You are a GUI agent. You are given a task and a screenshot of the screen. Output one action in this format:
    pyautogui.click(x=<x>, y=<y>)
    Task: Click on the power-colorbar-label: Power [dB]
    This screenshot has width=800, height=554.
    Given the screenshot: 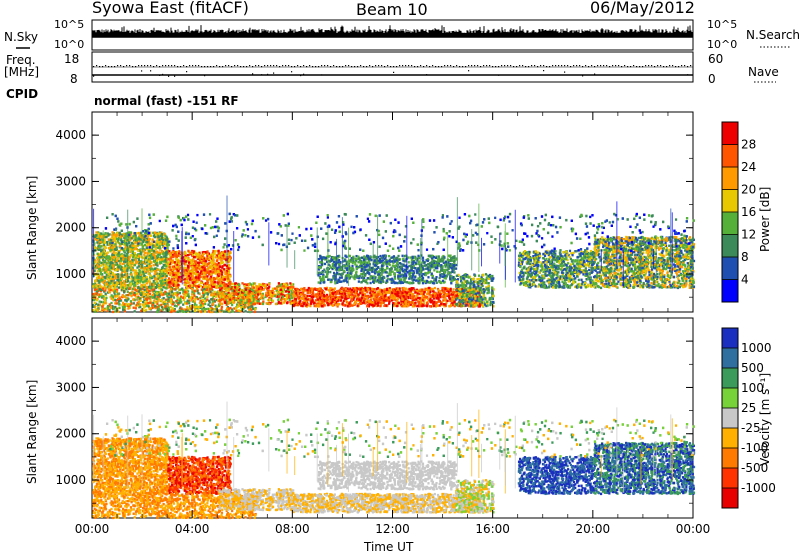 What is the action you would take?
    pyautogui.click(x=765, y=219)
    